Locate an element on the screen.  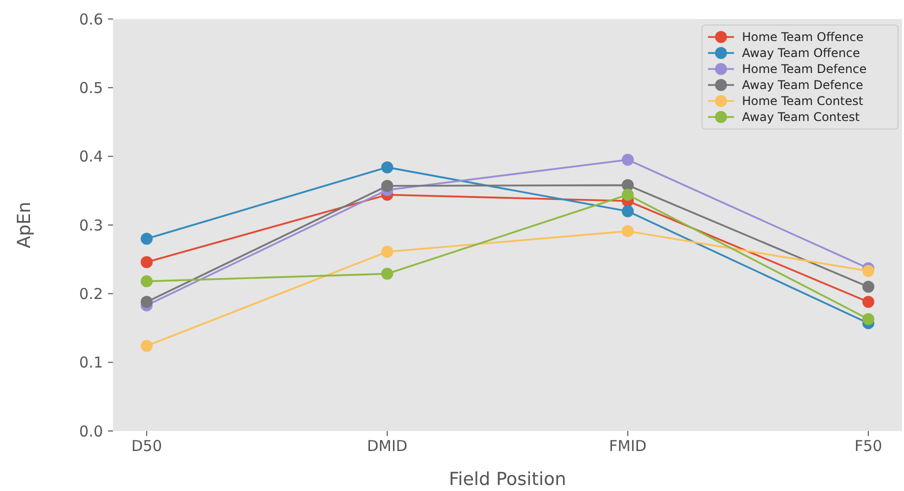
legend-label: Home Team Offence is located at coordinates (803, 37).